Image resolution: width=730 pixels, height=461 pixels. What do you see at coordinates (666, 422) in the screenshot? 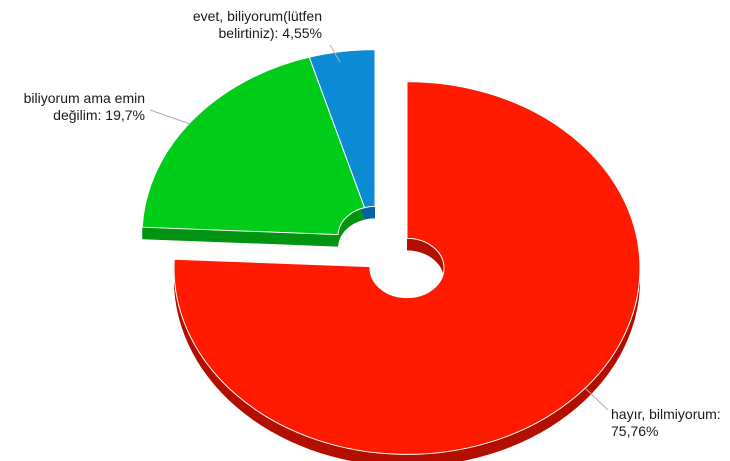
I see `label-hayir-bilmiyorum: hayır, bilmiyorum: 75,76%` at bounding box center [666, 422].